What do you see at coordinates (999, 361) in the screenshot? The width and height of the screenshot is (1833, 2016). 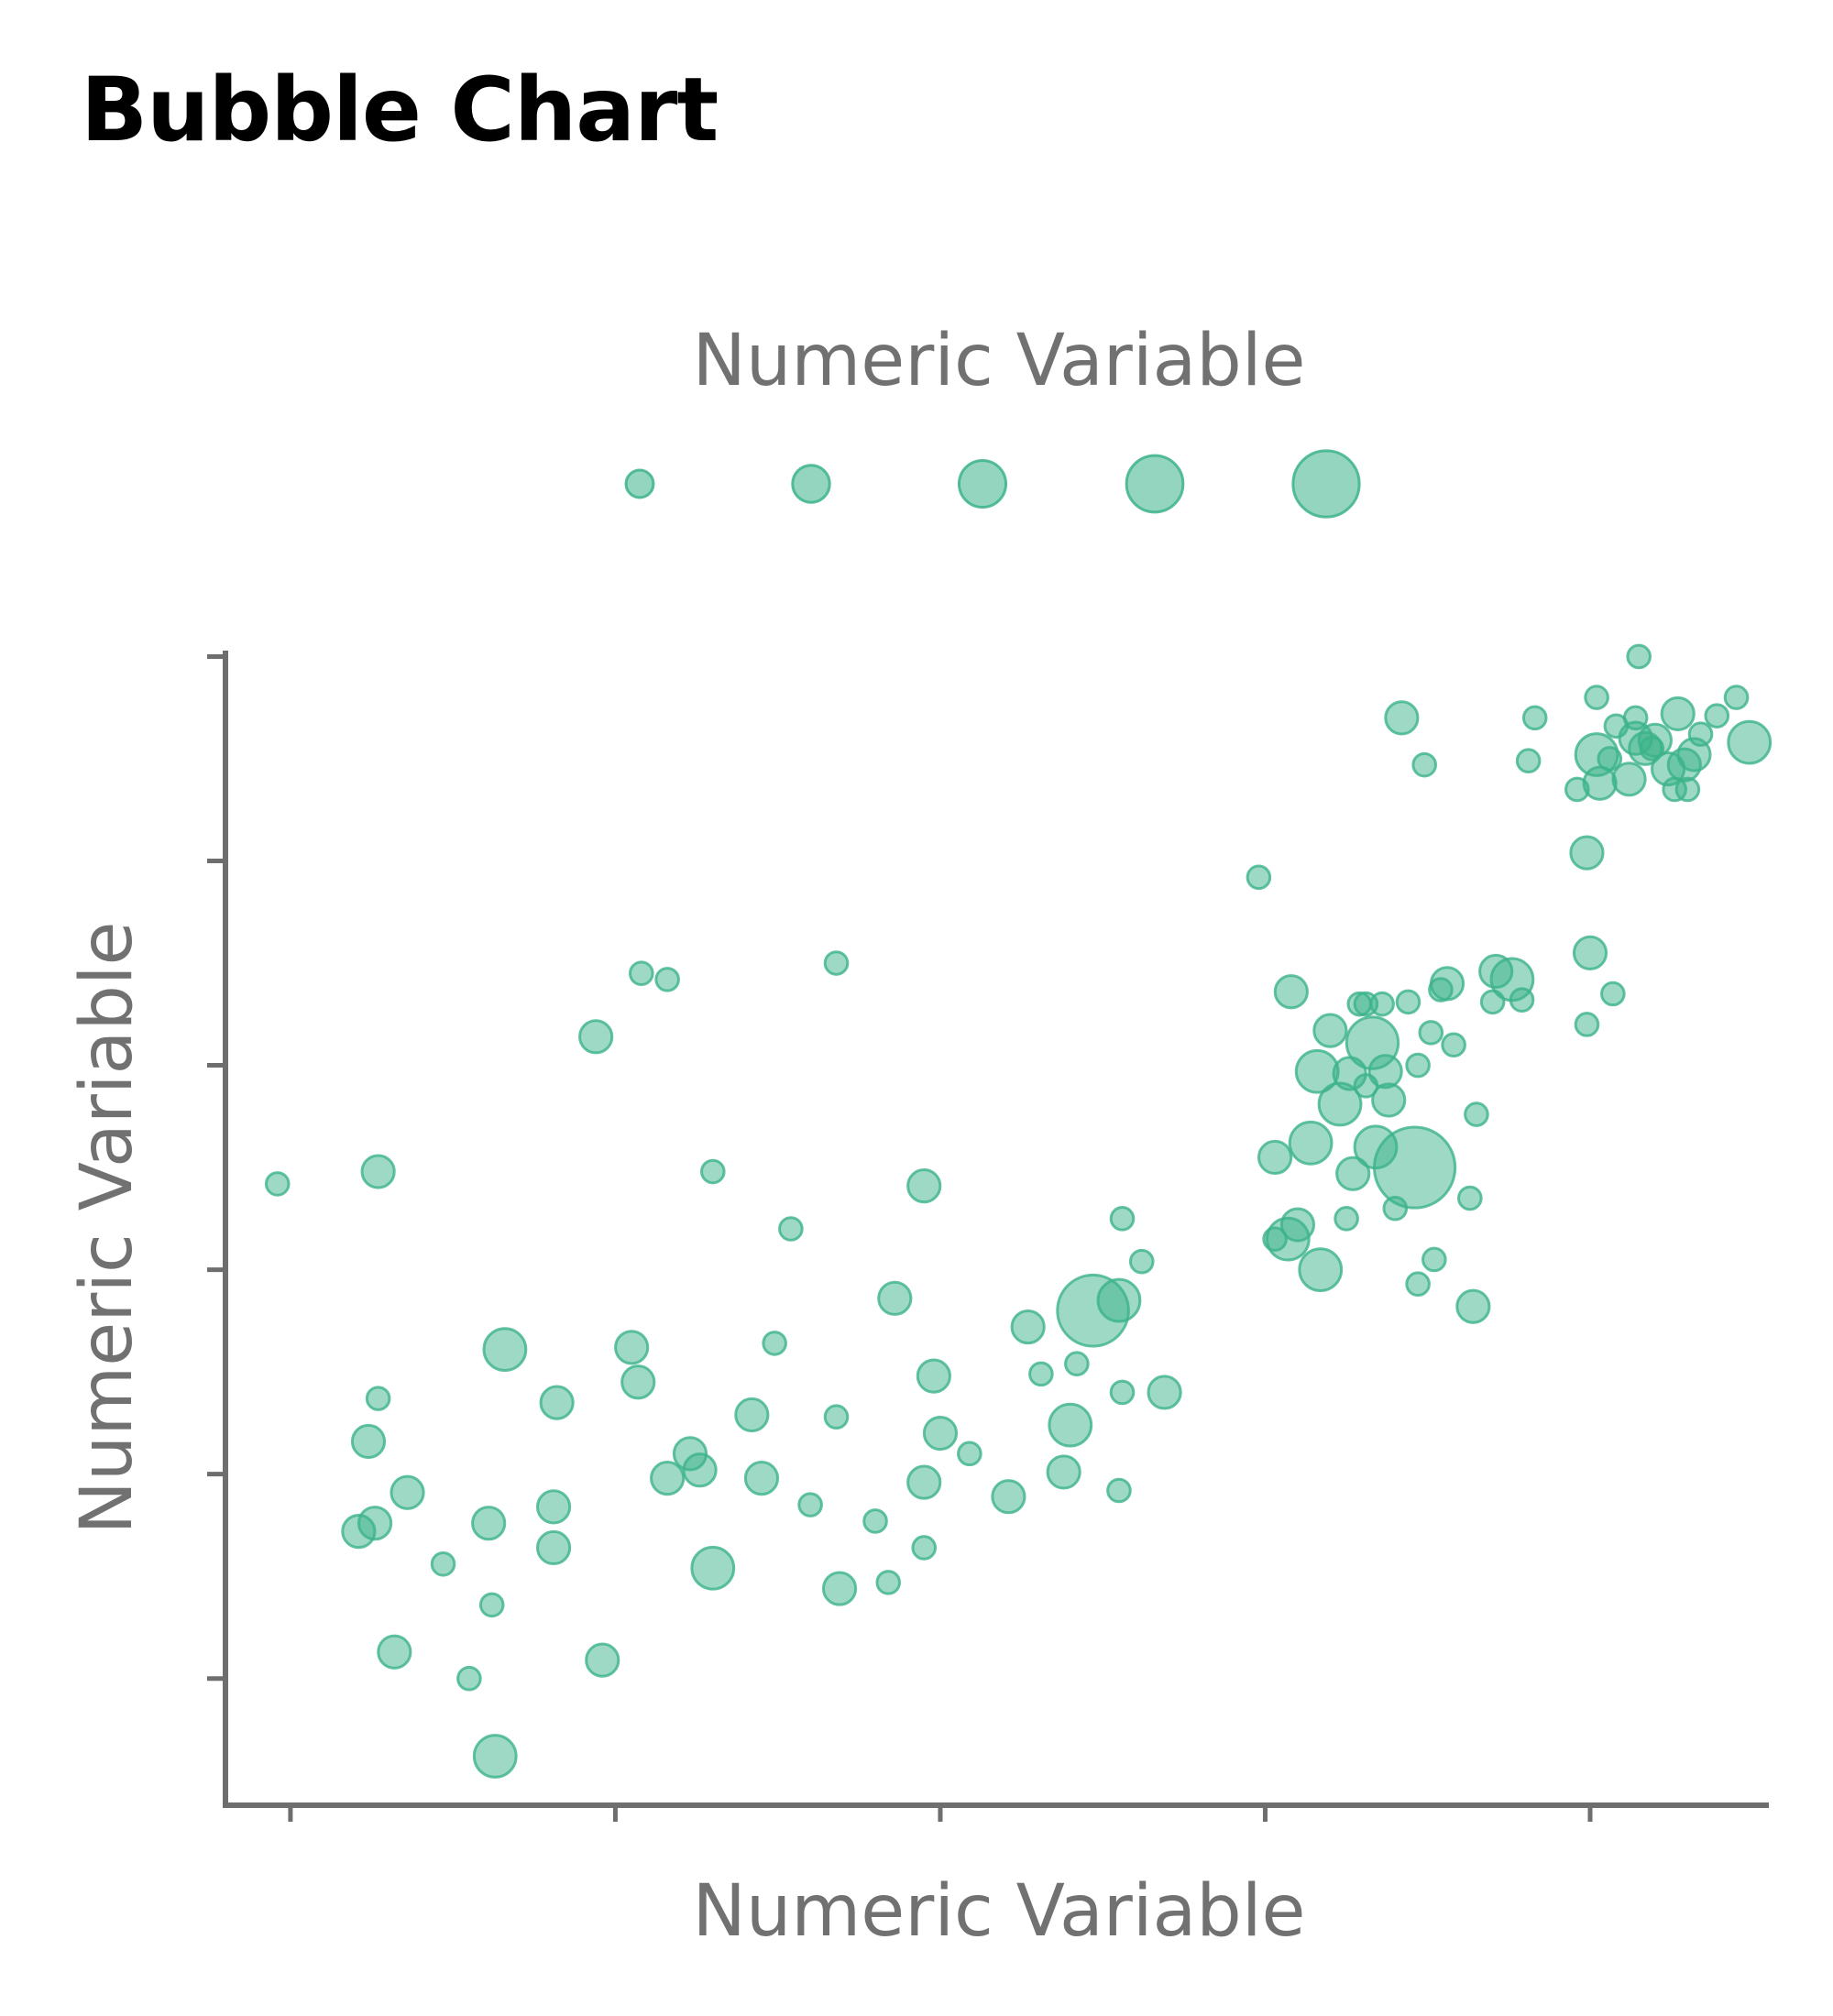 I see `legend-title: Numeric Variable` at bounding box center [999, 361].